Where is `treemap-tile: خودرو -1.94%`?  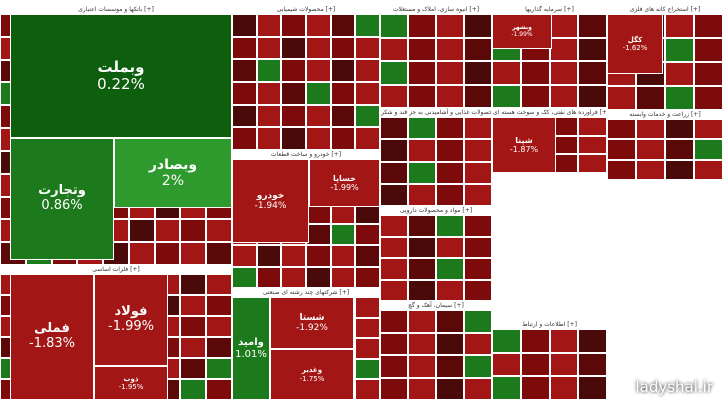
treemap-tile: خودرو -1.94% is located at coordinates (270, 201).